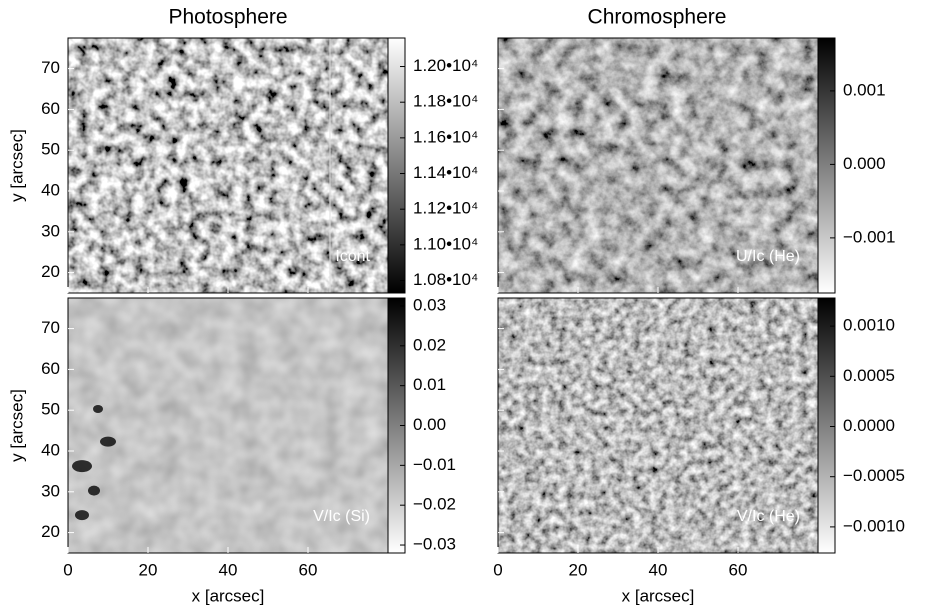 The image size is (928, 612). Describe the element at coordinates (869, 325) in the screenshot. I see `colorbar-tick-label: 0.0010` at that location.